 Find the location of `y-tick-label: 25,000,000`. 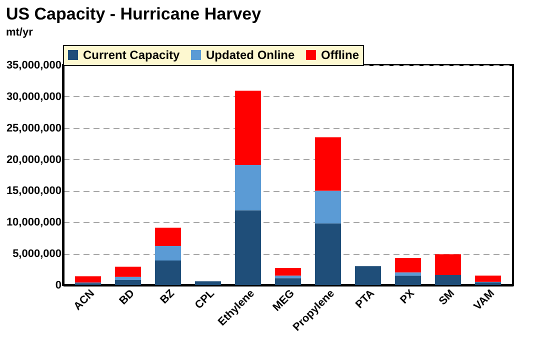

y-tick-label: 25,000,000 is located at coordinates (34, 128).